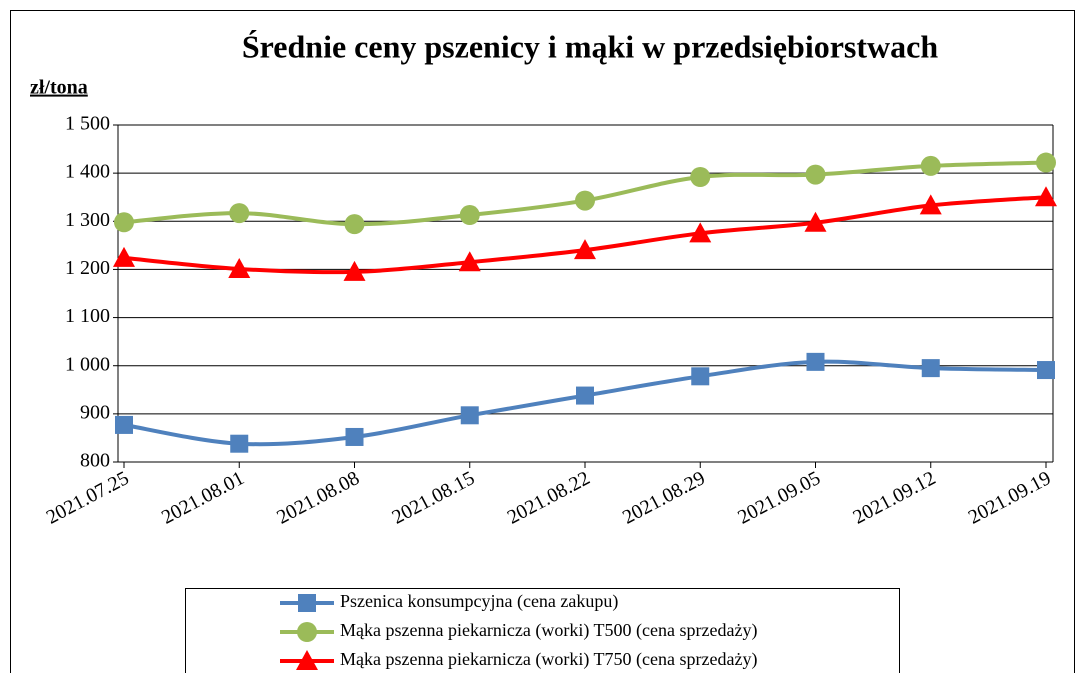  I want to click on y-tick-label: 800, so click(95, 461).